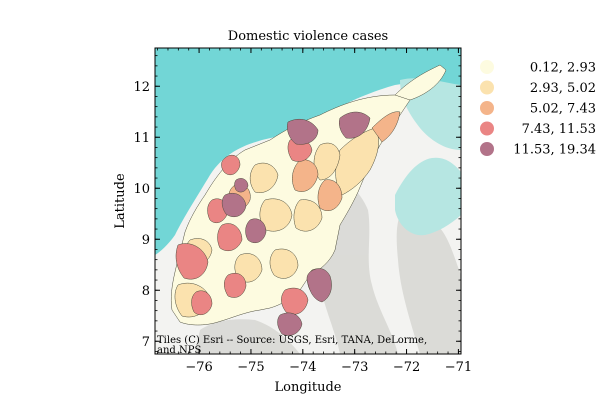  Describe the element at coordinates (141, 189) in the screenshot. I see `y-tick-label: 10` at that location.